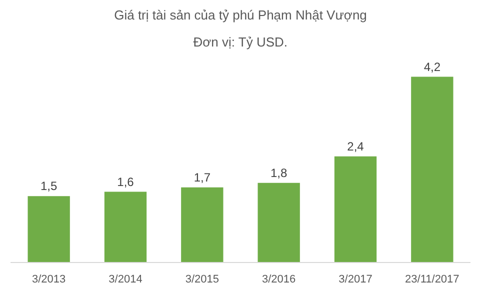 The image size is (480, 288). I want to click on chart-subtitle: Đơn vị: Tỷ USD., so click(240, 42).